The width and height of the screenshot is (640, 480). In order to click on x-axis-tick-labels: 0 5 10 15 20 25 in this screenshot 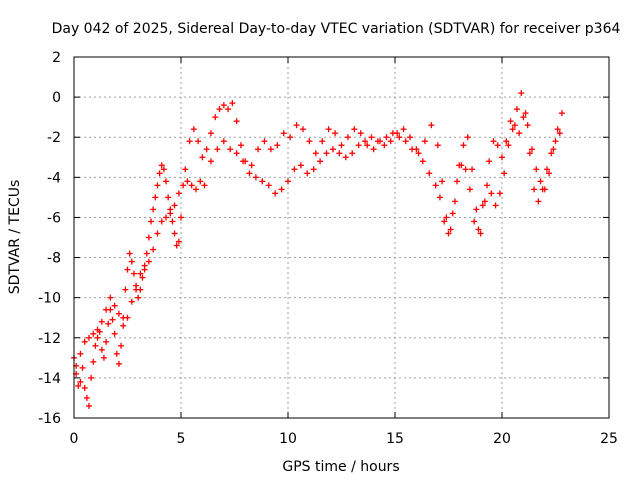, I will do `click(344, 439)`.